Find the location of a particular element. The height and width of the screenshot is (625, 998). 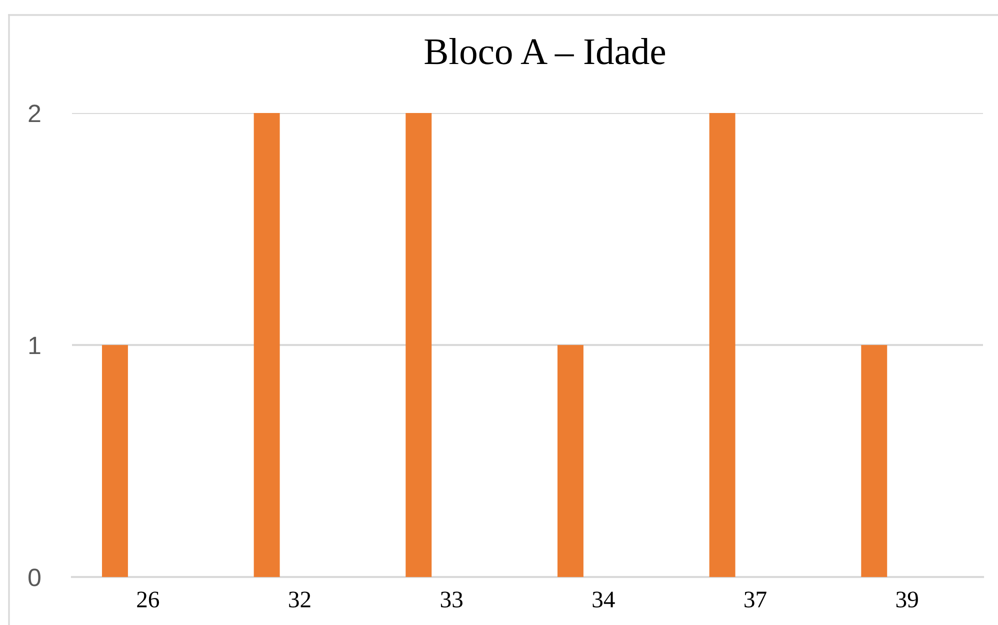

x-tick-label: 33 is located at coordinates (451, 600).